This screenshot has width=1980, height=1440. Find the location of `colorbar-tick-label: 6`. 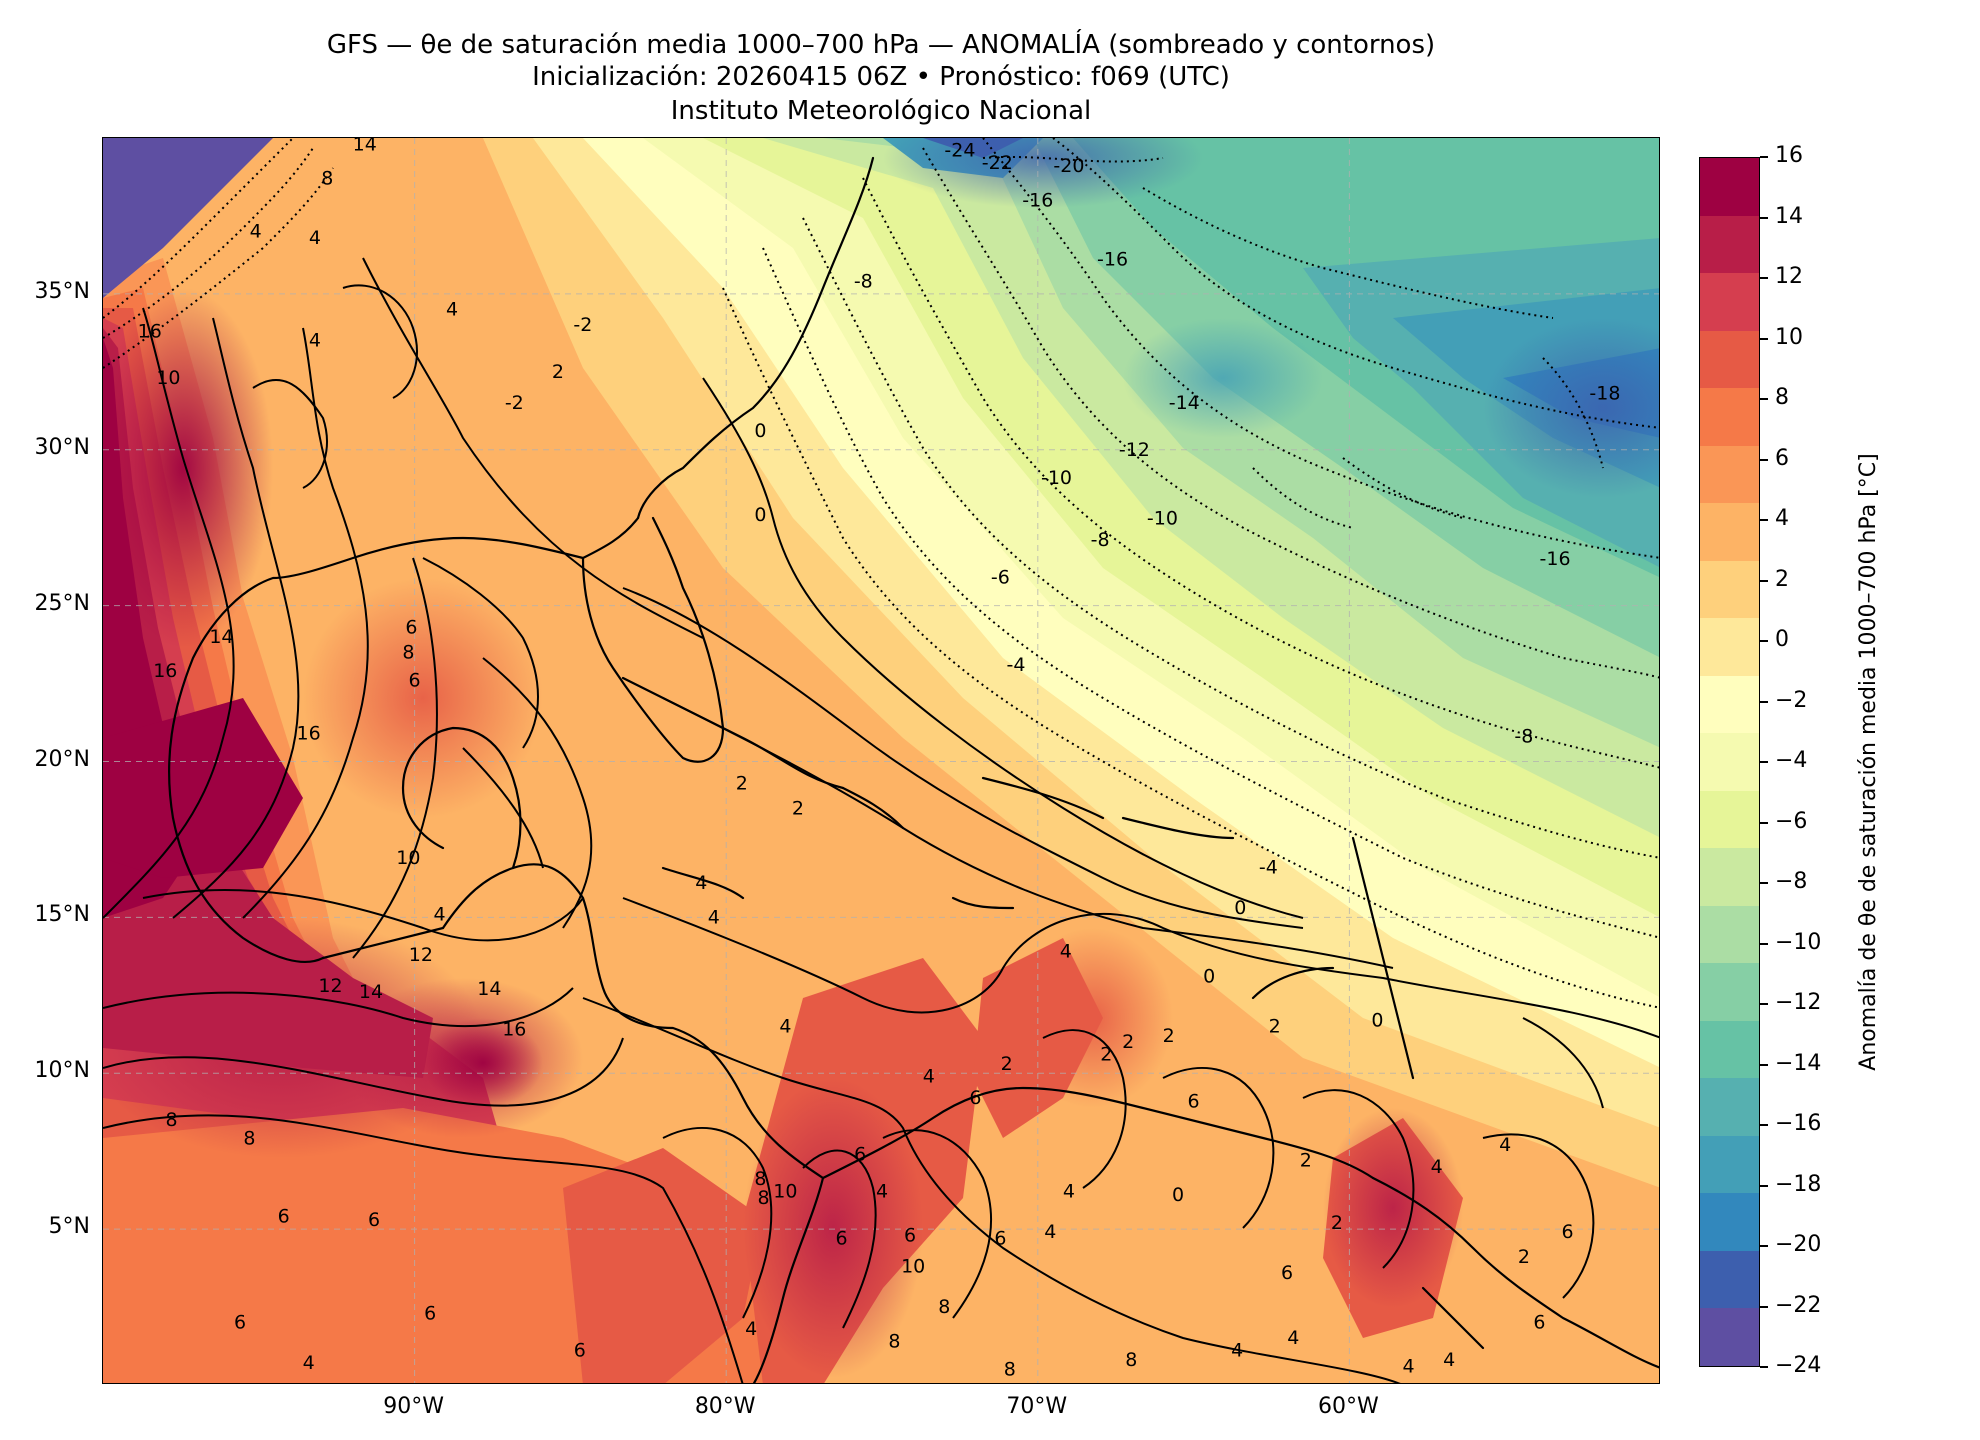

colorbar-tick-label: 6 is located at coordinates (1782, 458).